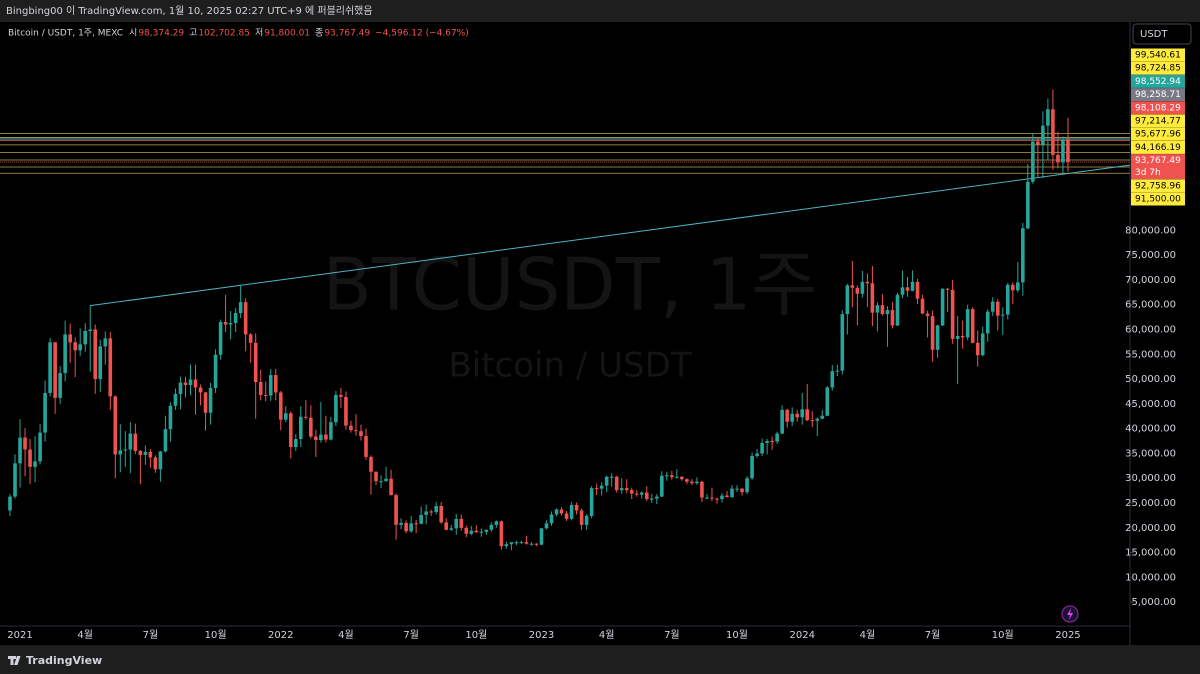 This screenshot has height=674, width=1200. What do you see at coordinates (1150, 503) in the screenshot?
I see `y-tick-label: 25,000.00` at bounding box center [1150, 503].